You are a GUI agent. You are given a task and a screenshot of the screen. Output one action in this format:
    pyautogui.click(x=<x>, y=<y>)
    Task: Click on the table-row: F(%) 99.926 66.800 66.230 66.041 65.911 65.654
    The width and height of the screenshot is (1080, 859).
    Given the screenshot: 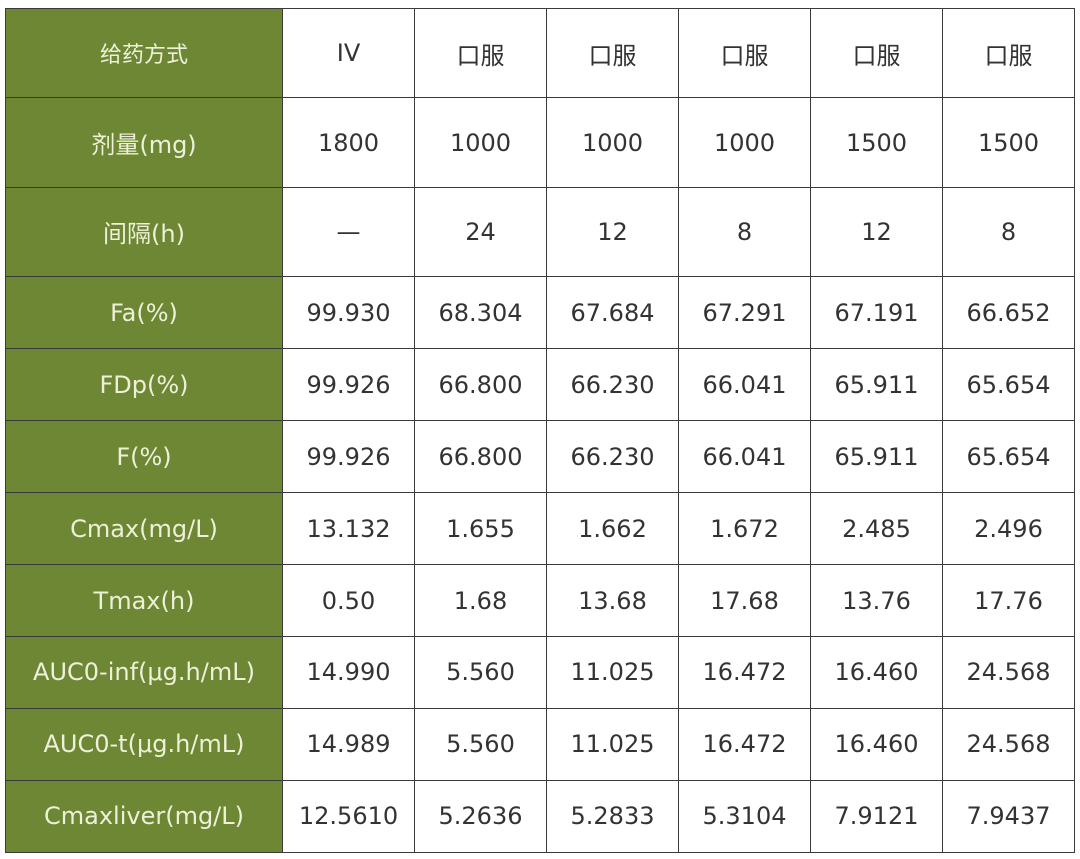 What is the action you would take?
    pyautogui.click(x=540, y=457)
    